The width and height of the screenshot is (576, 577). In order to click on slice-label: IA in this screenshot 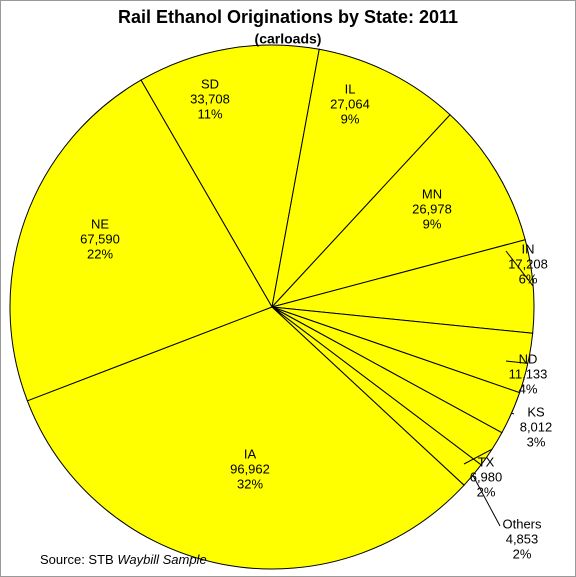, I will do `click(250, 453)`.